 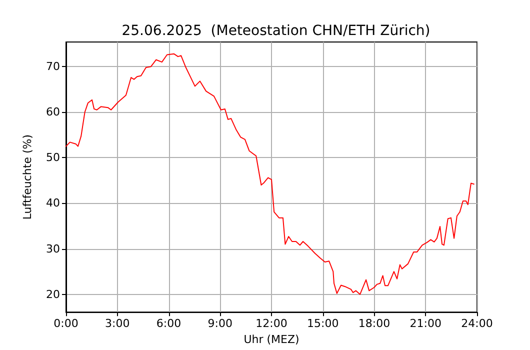 I want to click on chart-title: 25.06.2025 (Meteostation CHN/ETH Zürich), so click(x=276, y=31).